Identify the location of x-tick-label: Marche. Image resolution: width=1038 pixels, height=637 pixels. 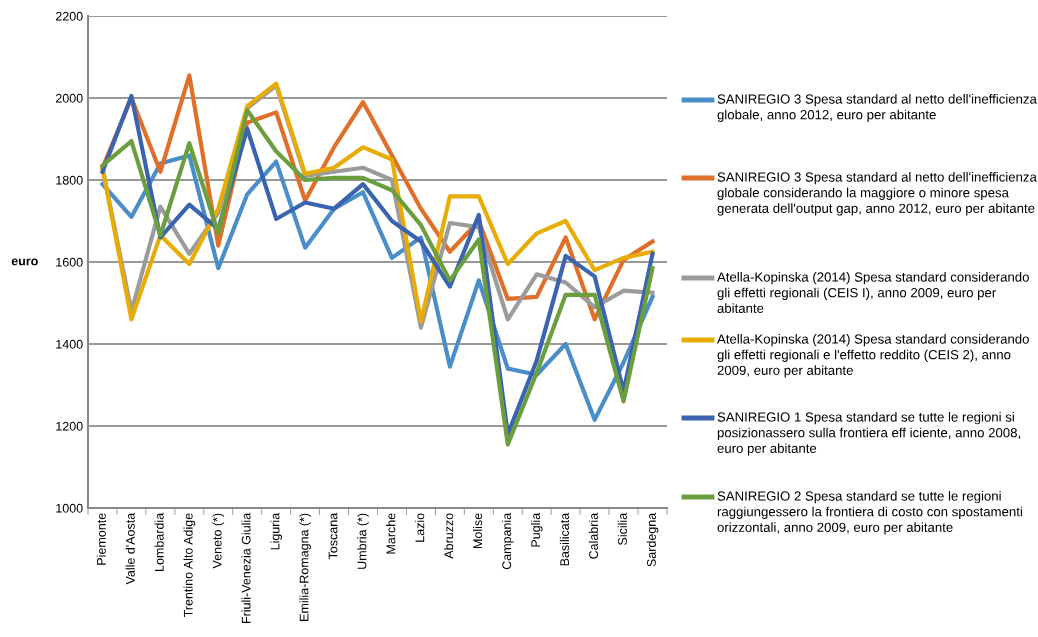
(391, 533).